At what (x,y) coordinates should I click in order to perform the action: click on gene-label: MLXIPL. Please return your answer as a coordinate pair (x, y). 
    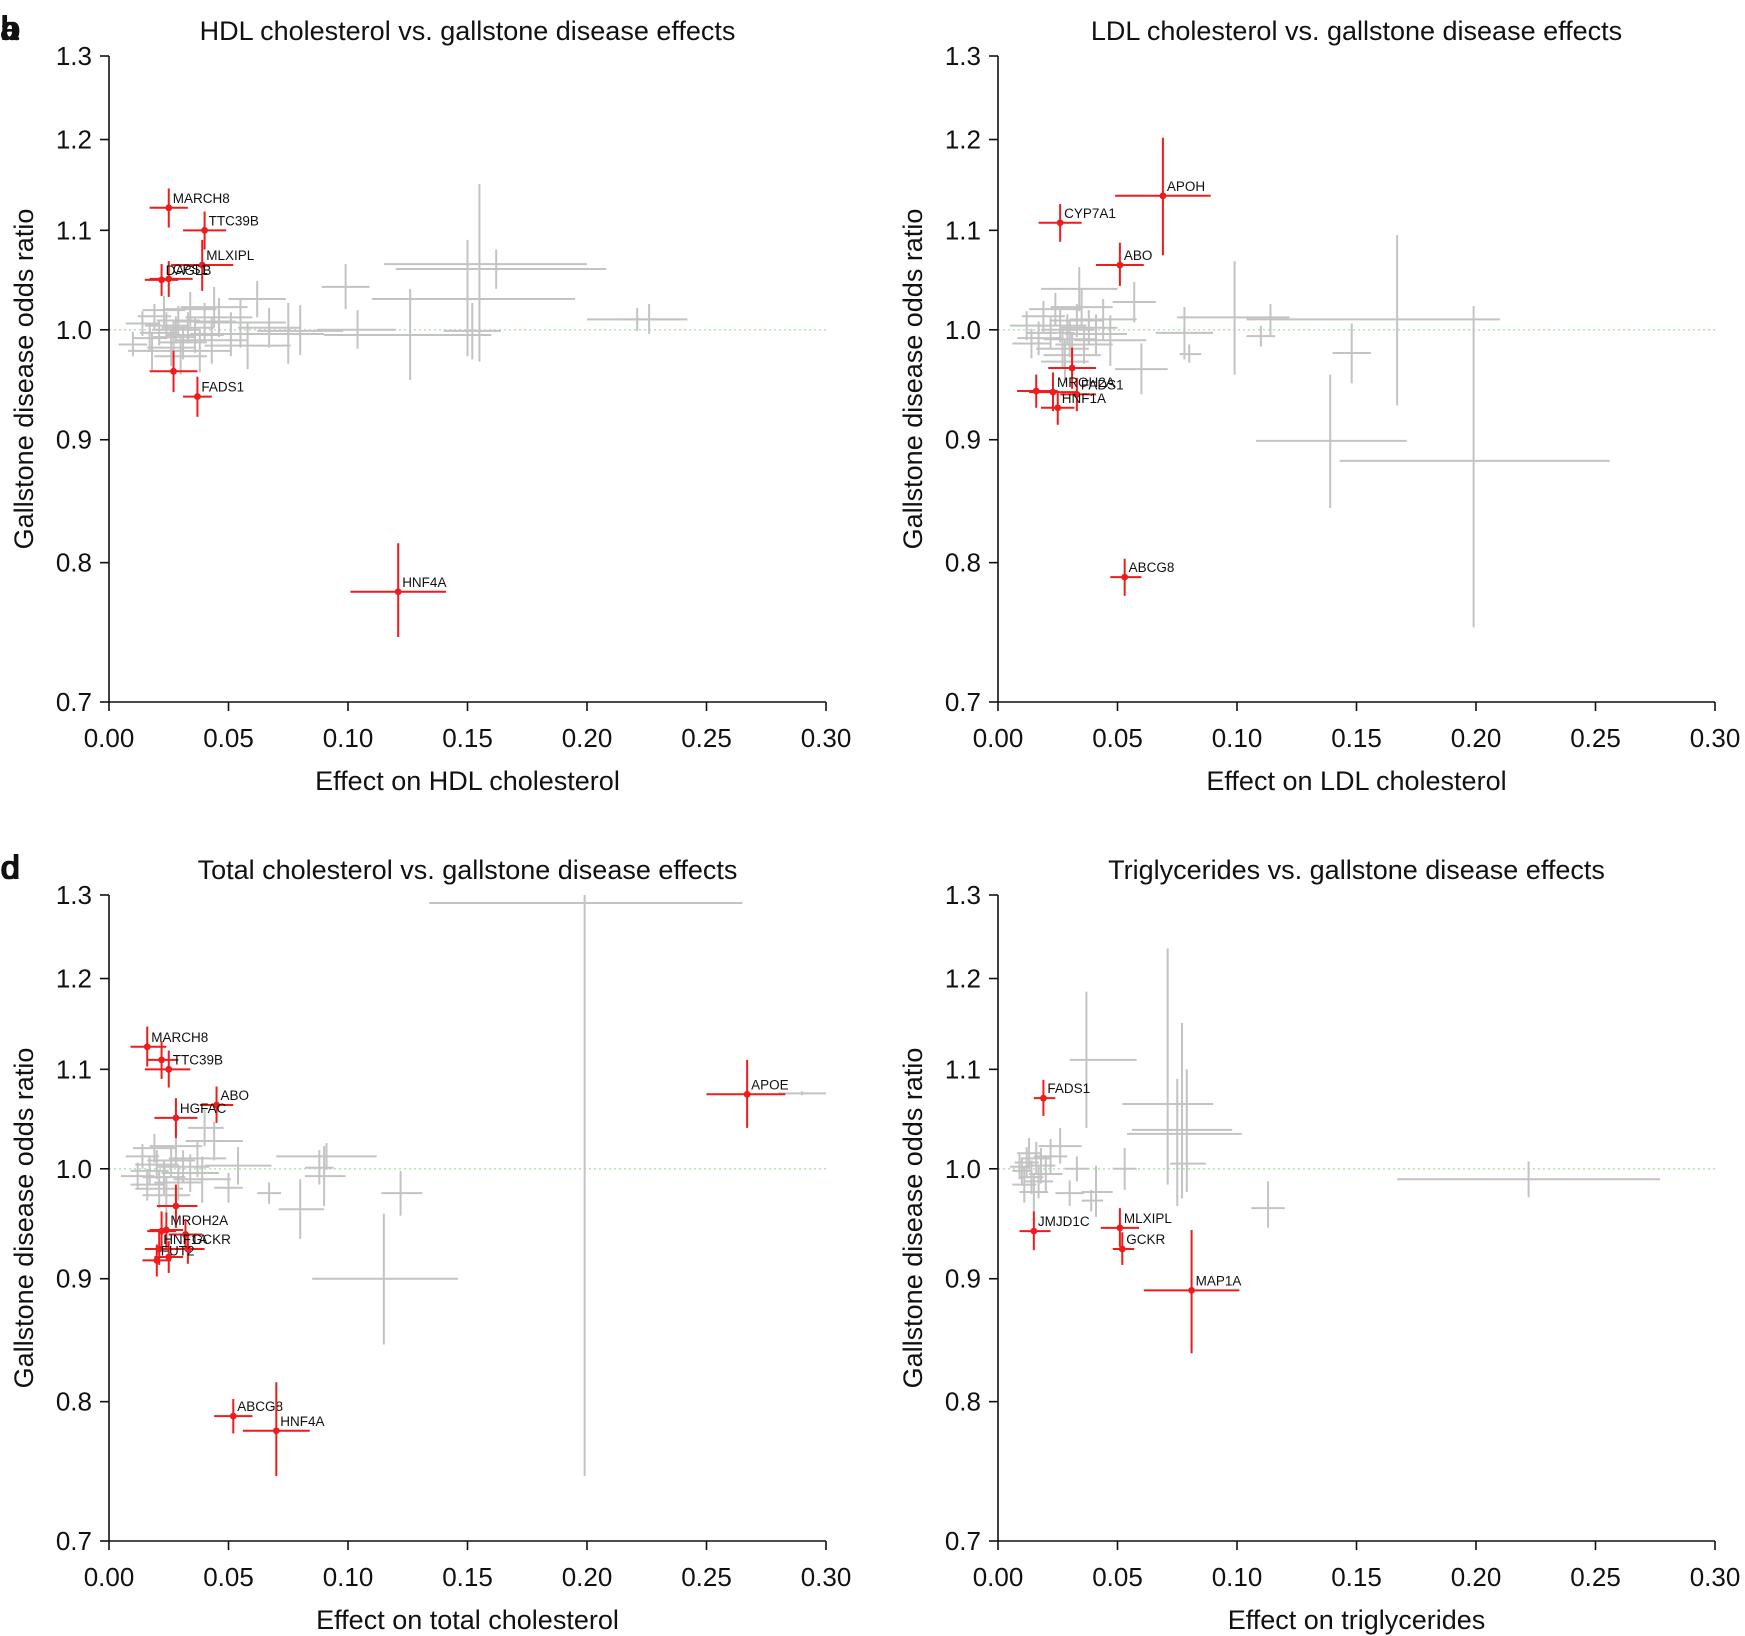
    Looking at the image, I should click on (1148, 1218).